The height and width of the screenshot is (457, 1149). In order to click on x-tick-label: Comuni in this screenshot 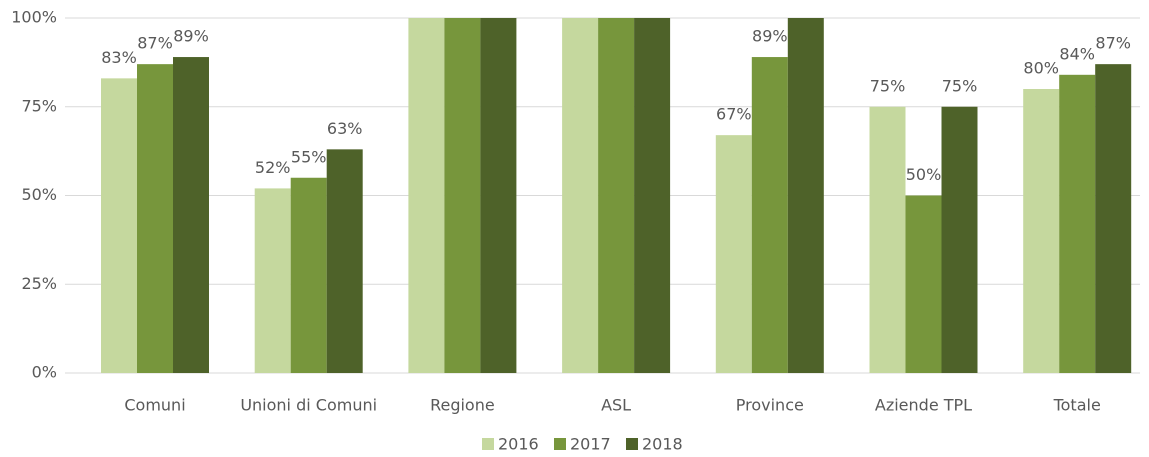, I will do `click(154, 405)`.